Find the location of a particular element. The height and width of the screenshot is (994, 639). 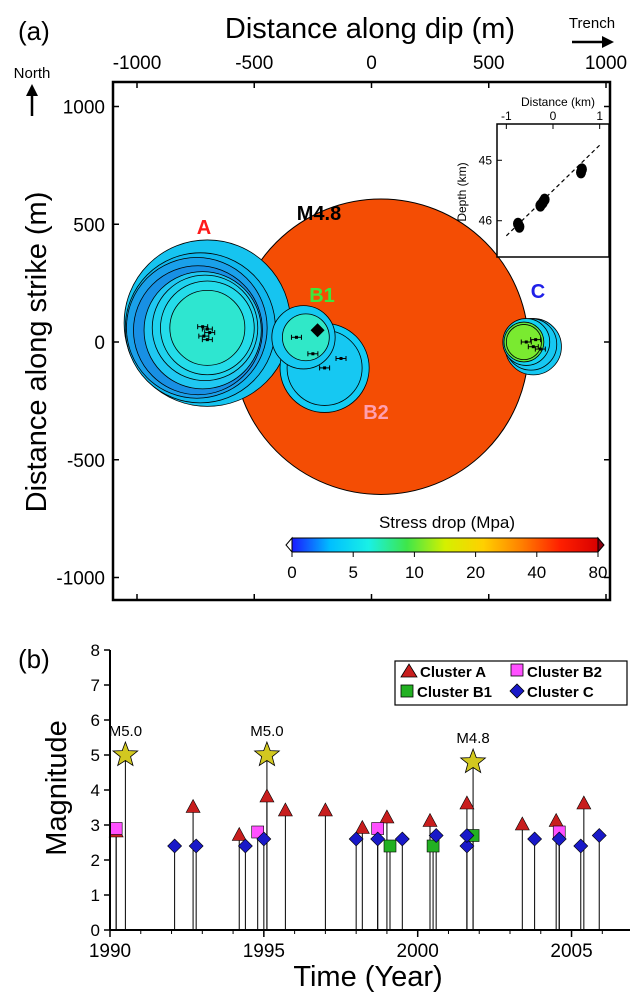

inset-ylabel: Depth (km) is located at coordinates (462, 191).